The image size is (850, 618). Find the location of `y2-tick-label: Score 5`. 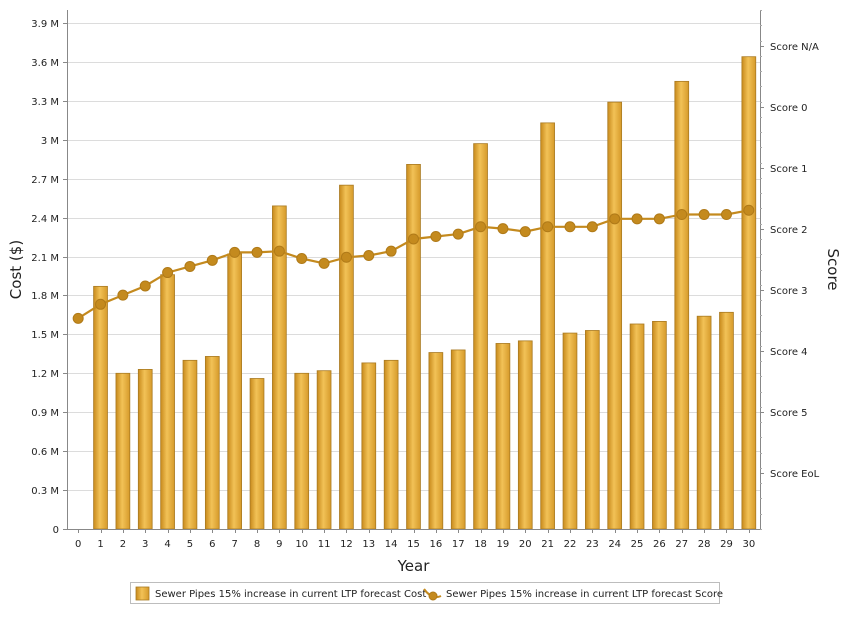

y2-tick-label: Score 5 is located at coordinates (789, 413).